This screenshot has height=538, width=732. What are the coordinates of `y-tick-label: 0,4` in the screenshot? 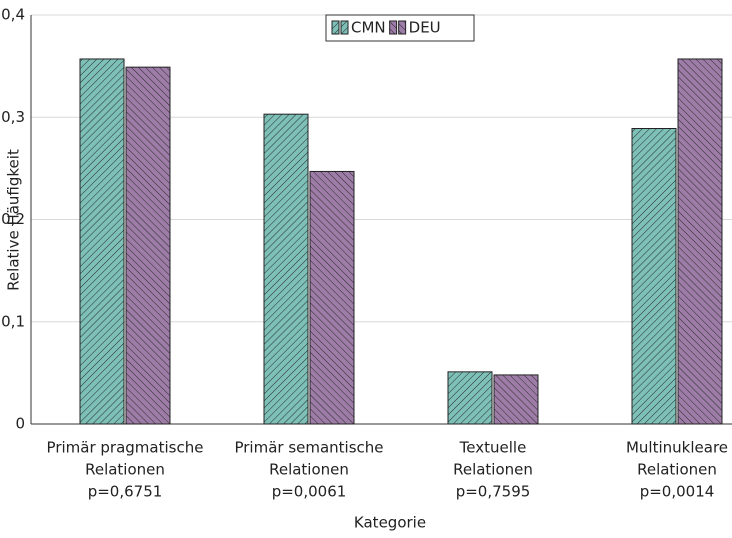 It's located at (13, 15).